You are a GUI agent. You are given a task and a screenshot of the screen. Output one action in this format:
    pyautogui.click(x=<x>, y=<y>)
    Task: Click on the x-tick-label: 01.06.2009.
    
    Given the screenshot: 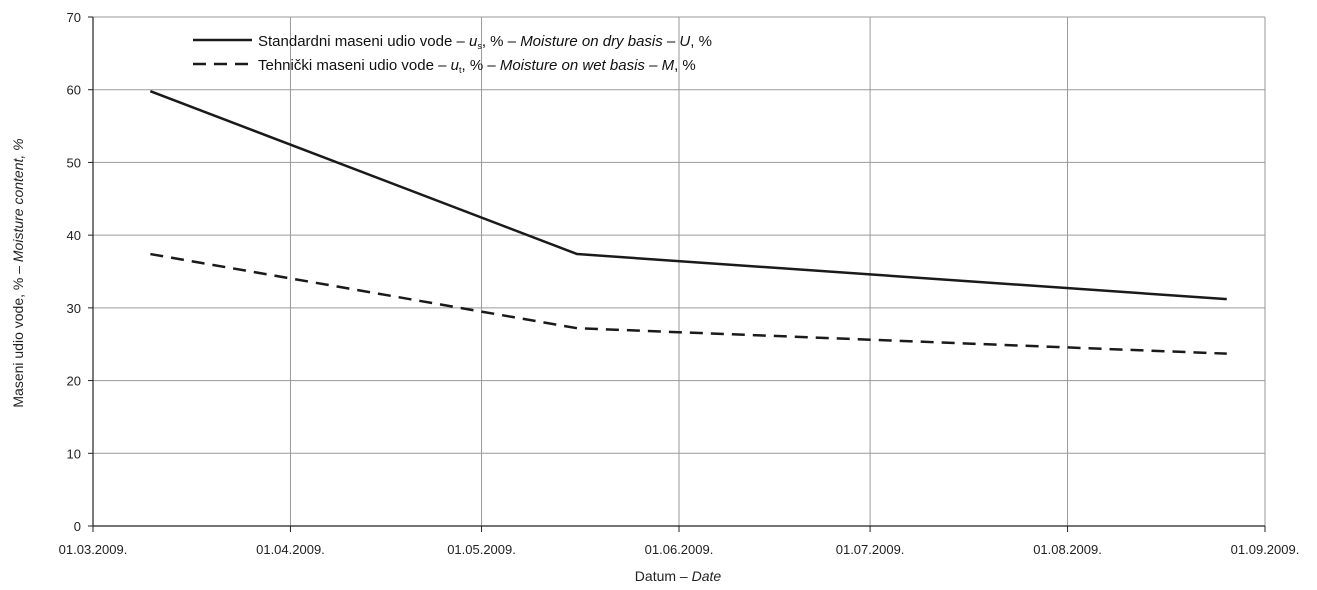 What is the action you would take?
    pyautogui.click(x=679, y=549)
    